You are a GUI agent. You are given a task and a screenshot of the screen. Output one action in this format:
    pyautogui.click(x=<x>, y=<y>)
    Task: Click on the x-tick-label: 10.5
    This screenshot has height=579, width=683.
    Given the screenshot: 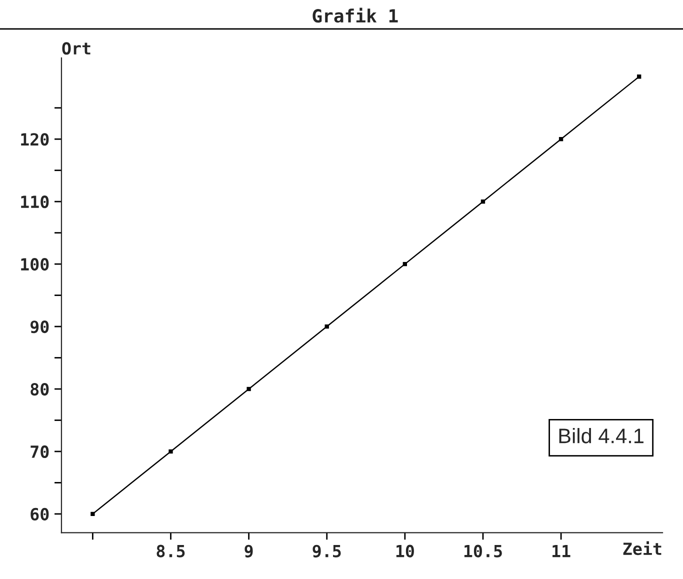 What is the action you would take?
    pyautogui.click(x=483, y=551)
    